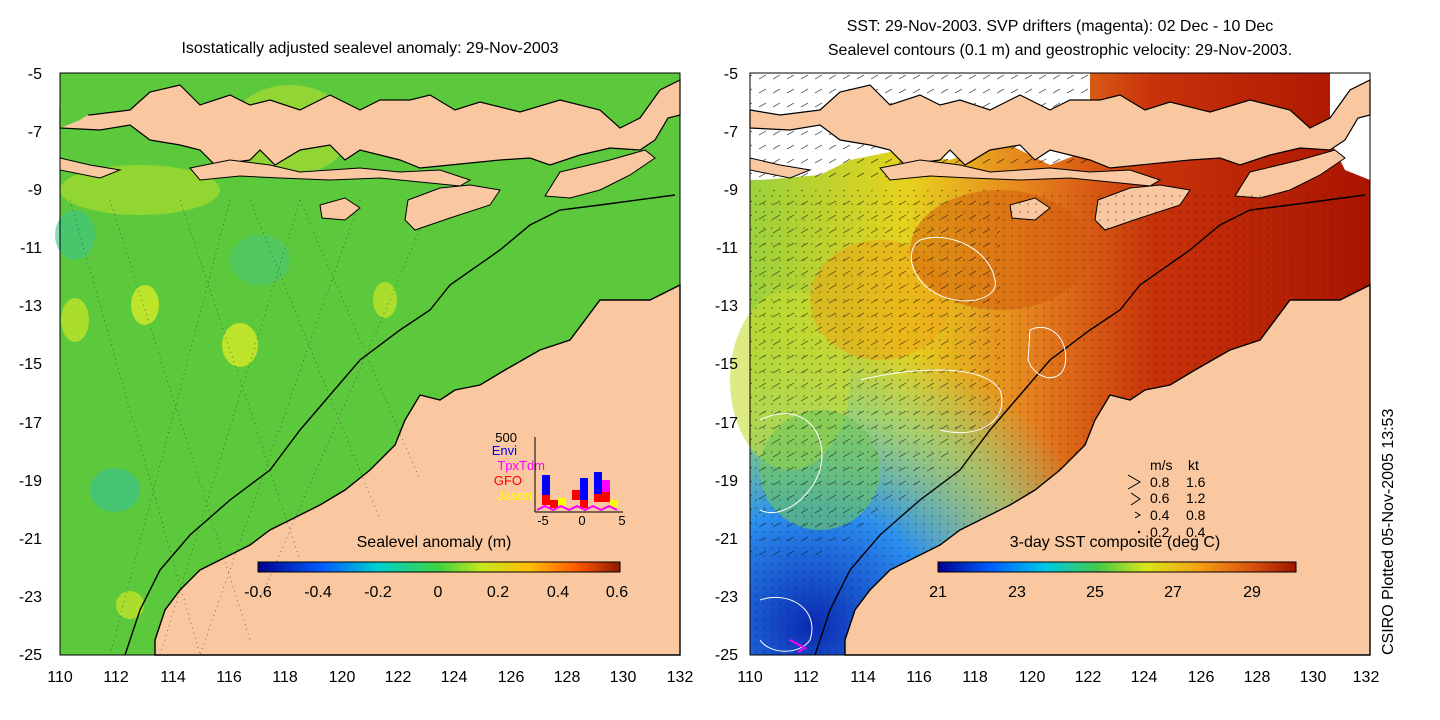 This screenshot has height=720, width=1440. I want to click on left-y-tick: -25, so click(30, 655).